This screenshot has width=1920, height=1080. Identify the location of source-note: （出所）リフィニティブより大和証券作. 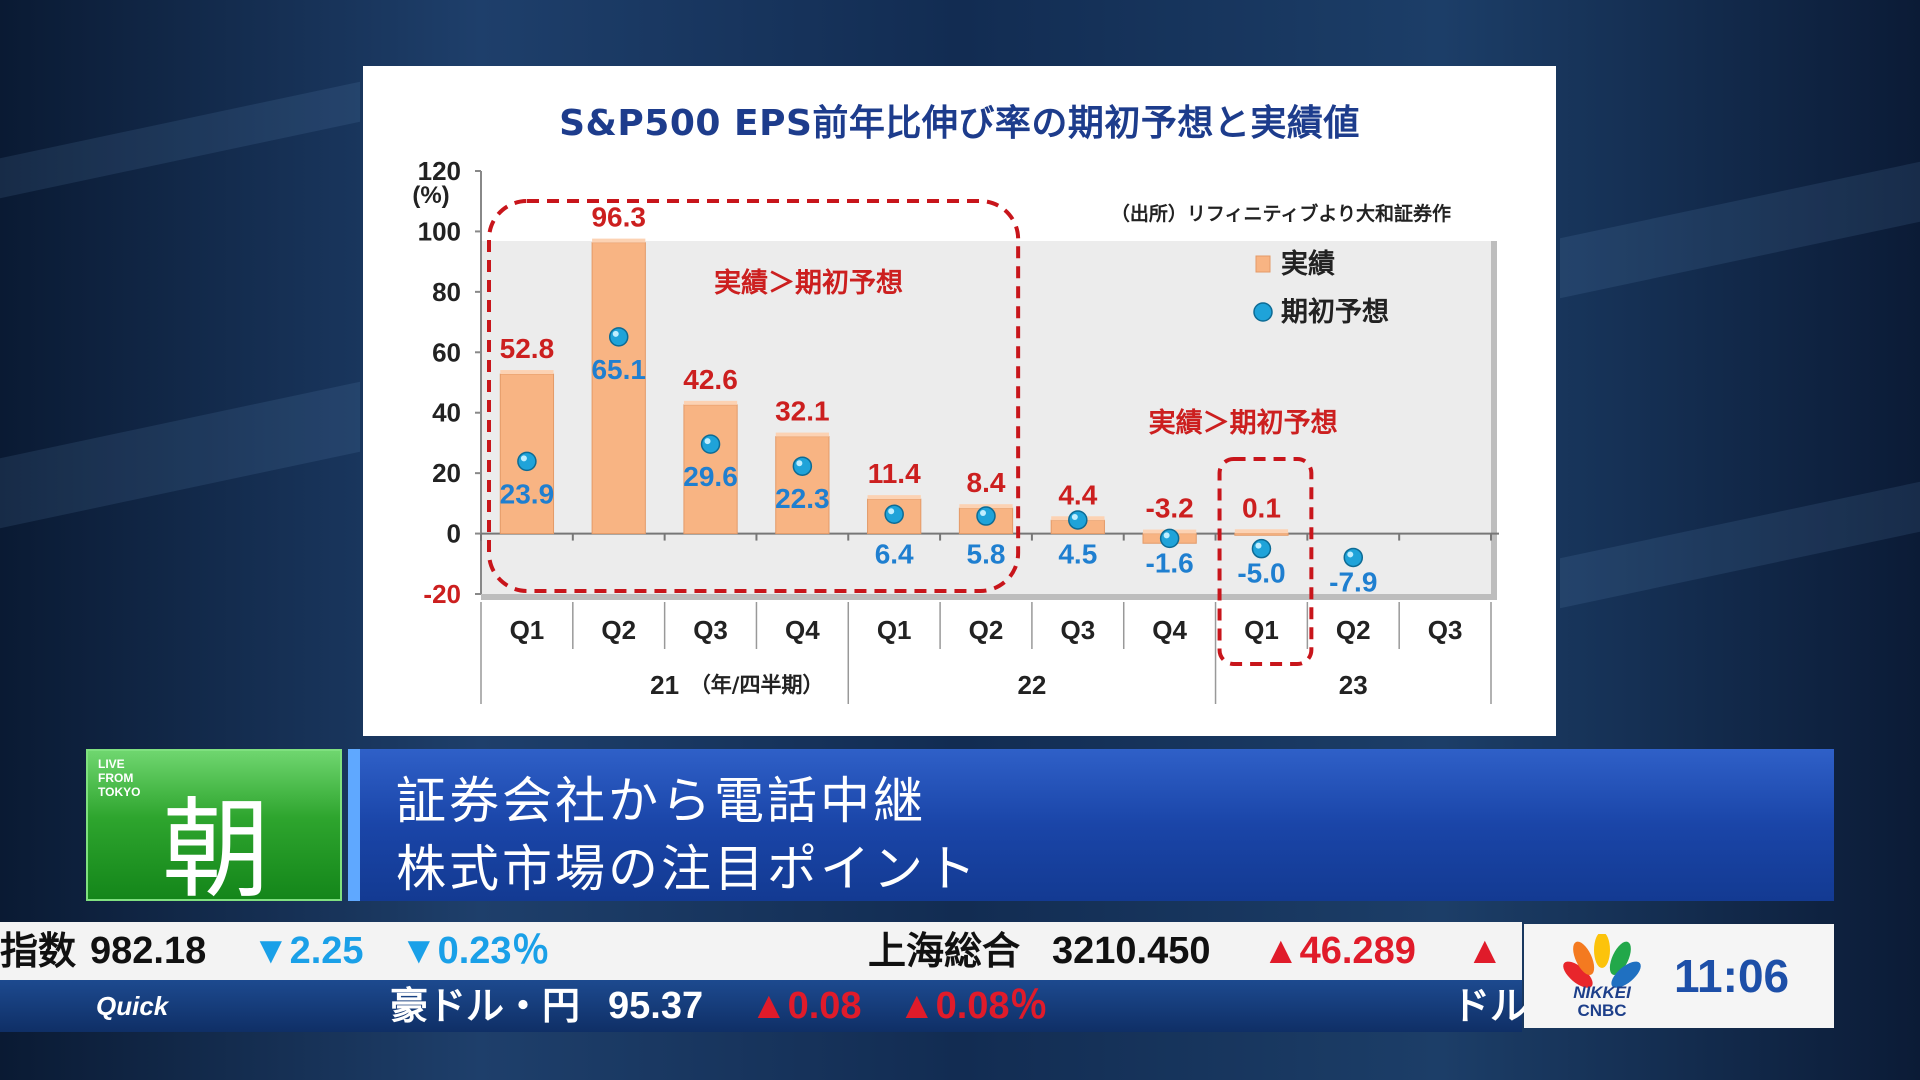
(1281, 213).